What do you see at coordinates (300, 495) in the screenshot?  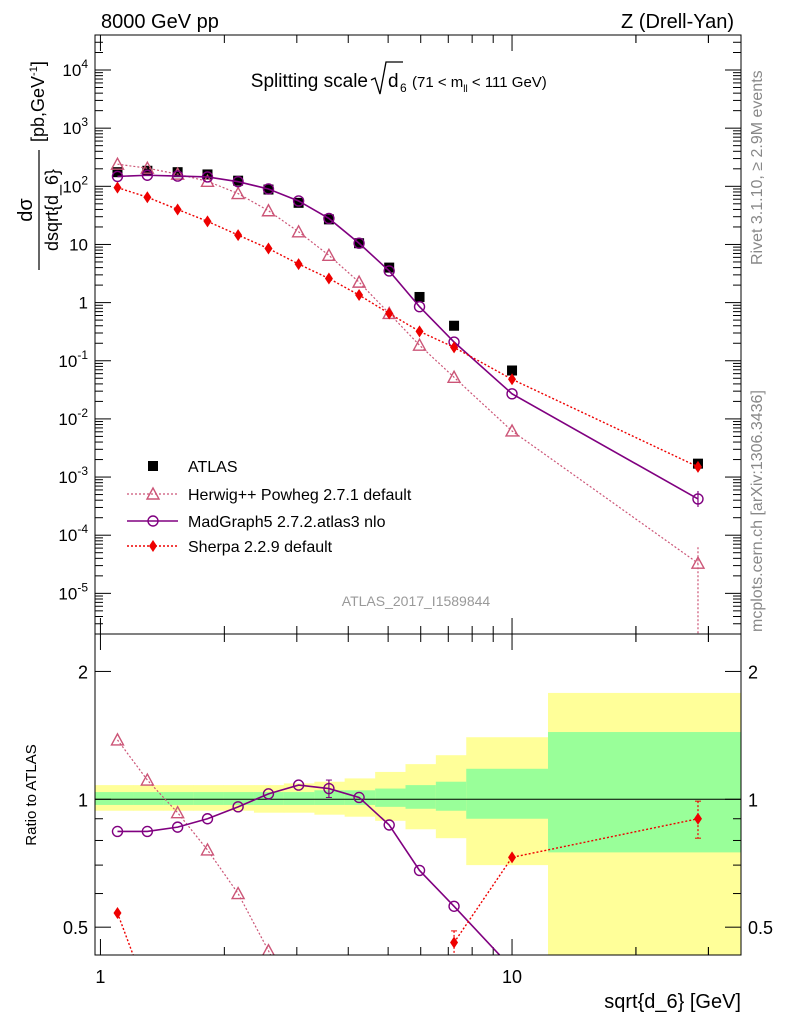 I see `legend-label: Herwig++ Powheg 2.7.1 default` at bounding box center [300, 495].